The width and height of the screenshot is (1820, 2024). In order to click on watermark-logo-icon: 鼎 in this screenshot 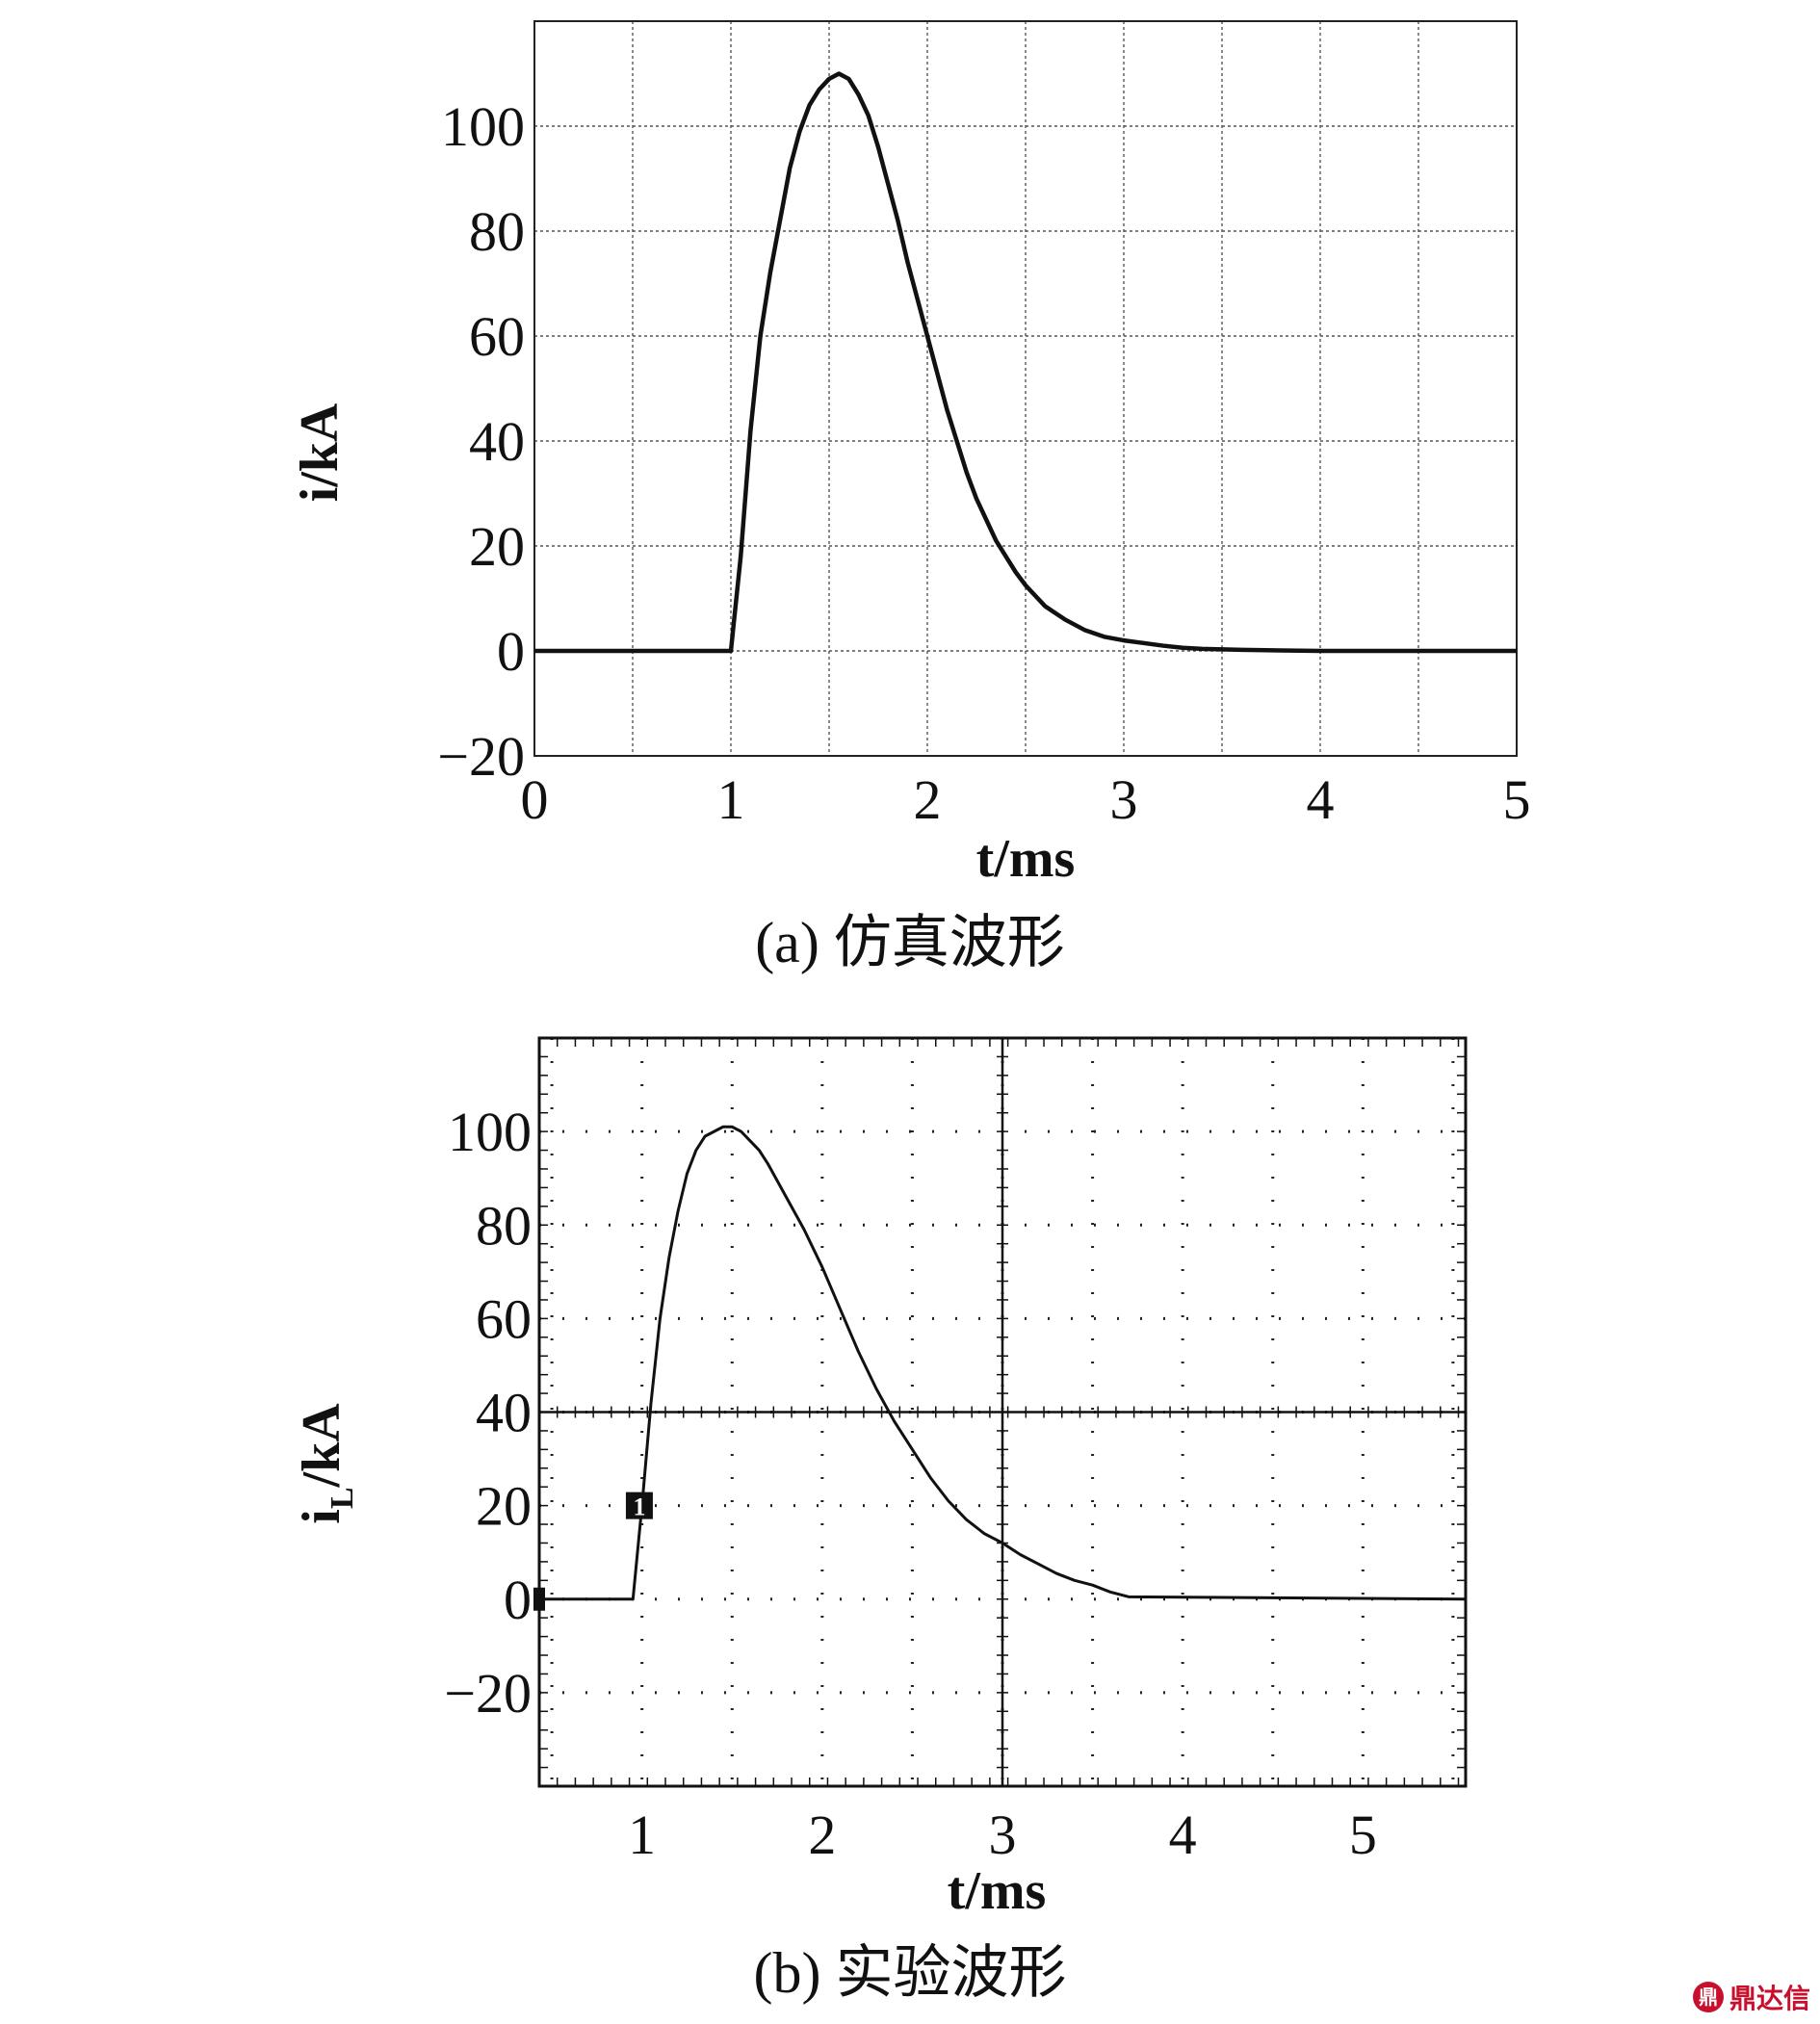, I will do `click(1708, 1997)`.